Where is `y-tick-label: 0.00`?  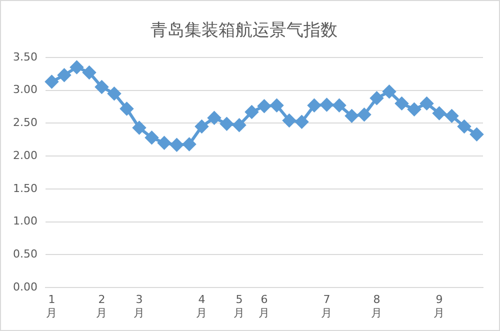 y-tick-label: 0.00 is located at coordinates (25, 287).